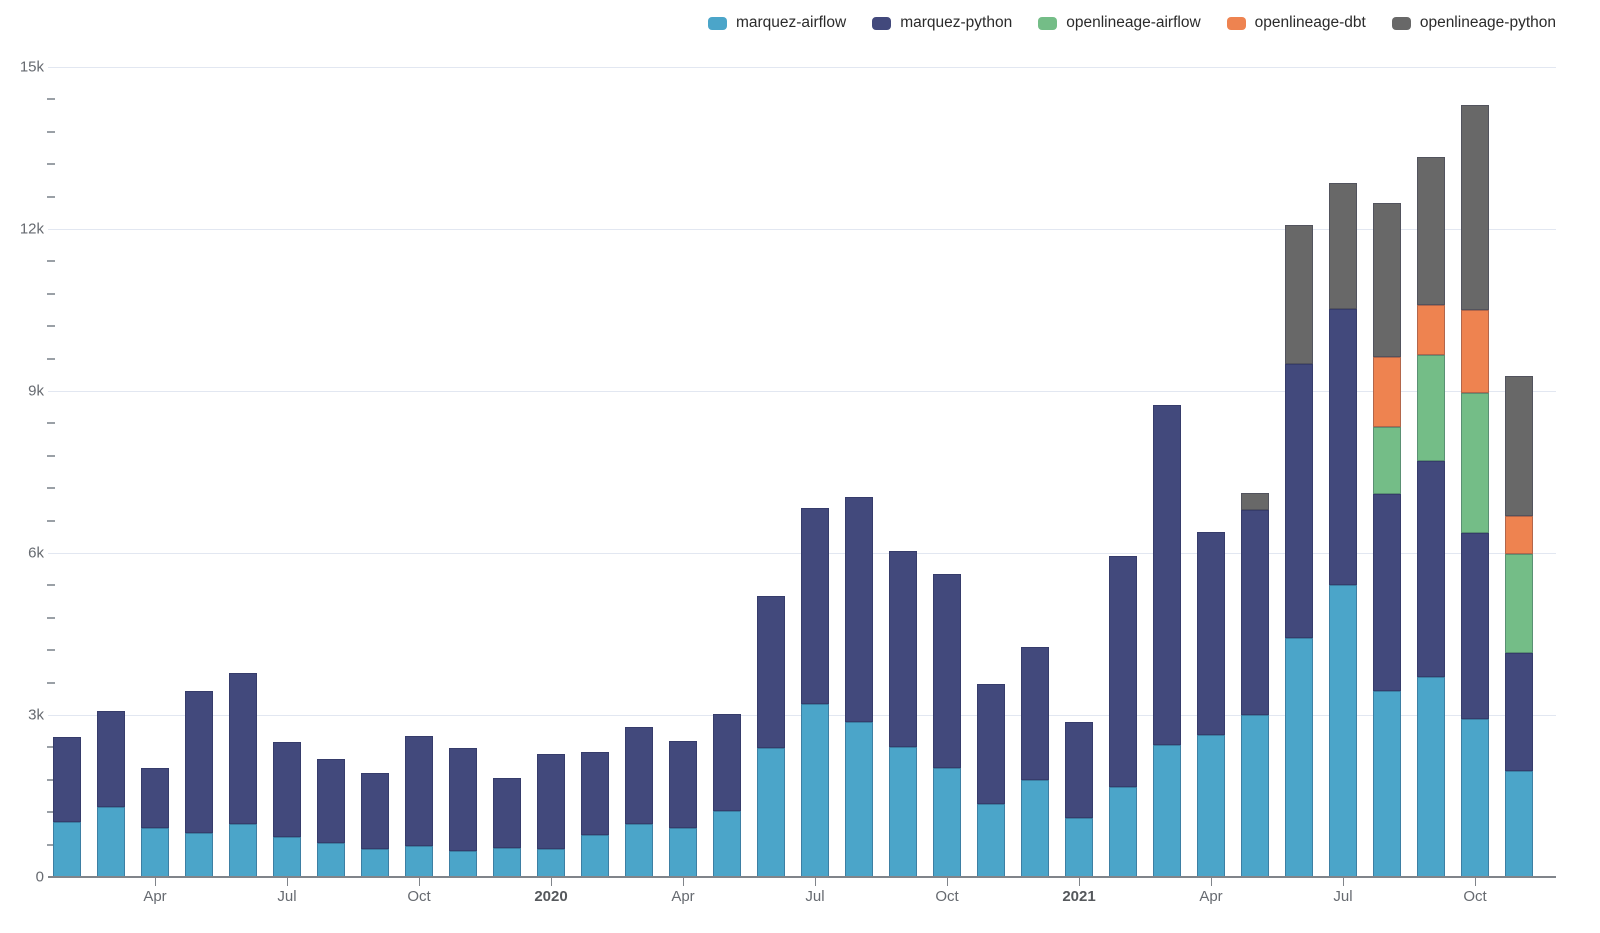 The image size is (1600, 933). Describe the element at coordinates (36, 553) in the screenshot. I see `y-axis-tick-label: 6k` at that location.